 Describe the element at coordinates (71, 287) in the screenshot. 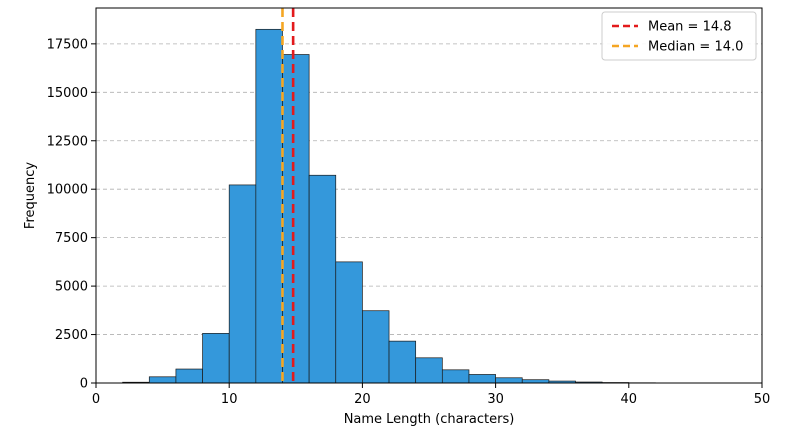

I see `y-tick-label: 5000` at that location.